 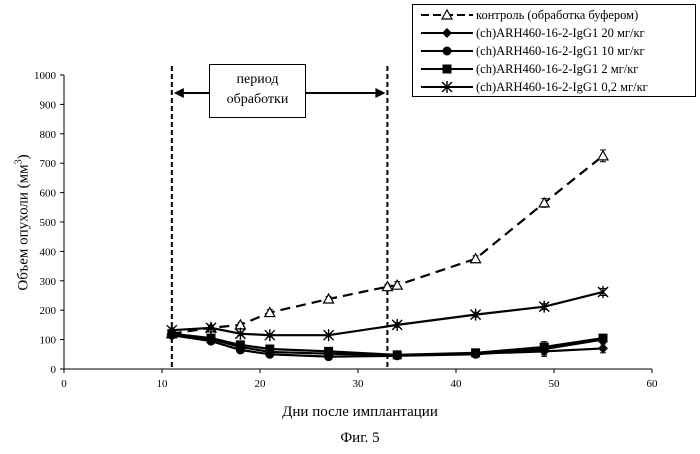 I want to click on x-tick-label: 40, so click(x=457, y=384).